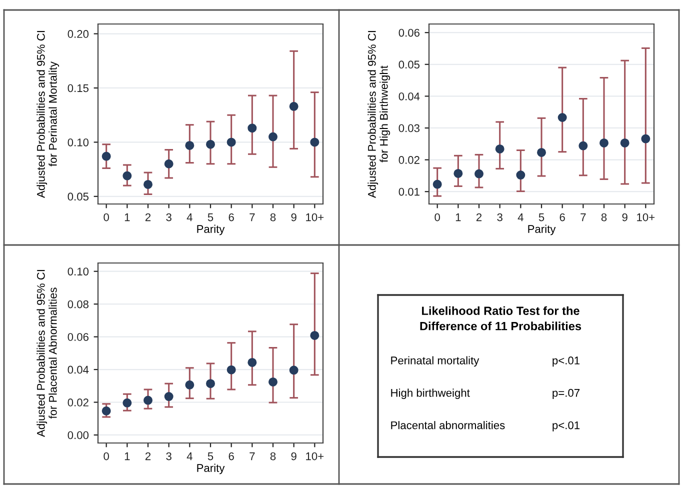 The image size is (683, 488). What do you see at coordinates (566, 393) in the screenshot?
I see `text: p=.07` at bounding box center [566, 393].